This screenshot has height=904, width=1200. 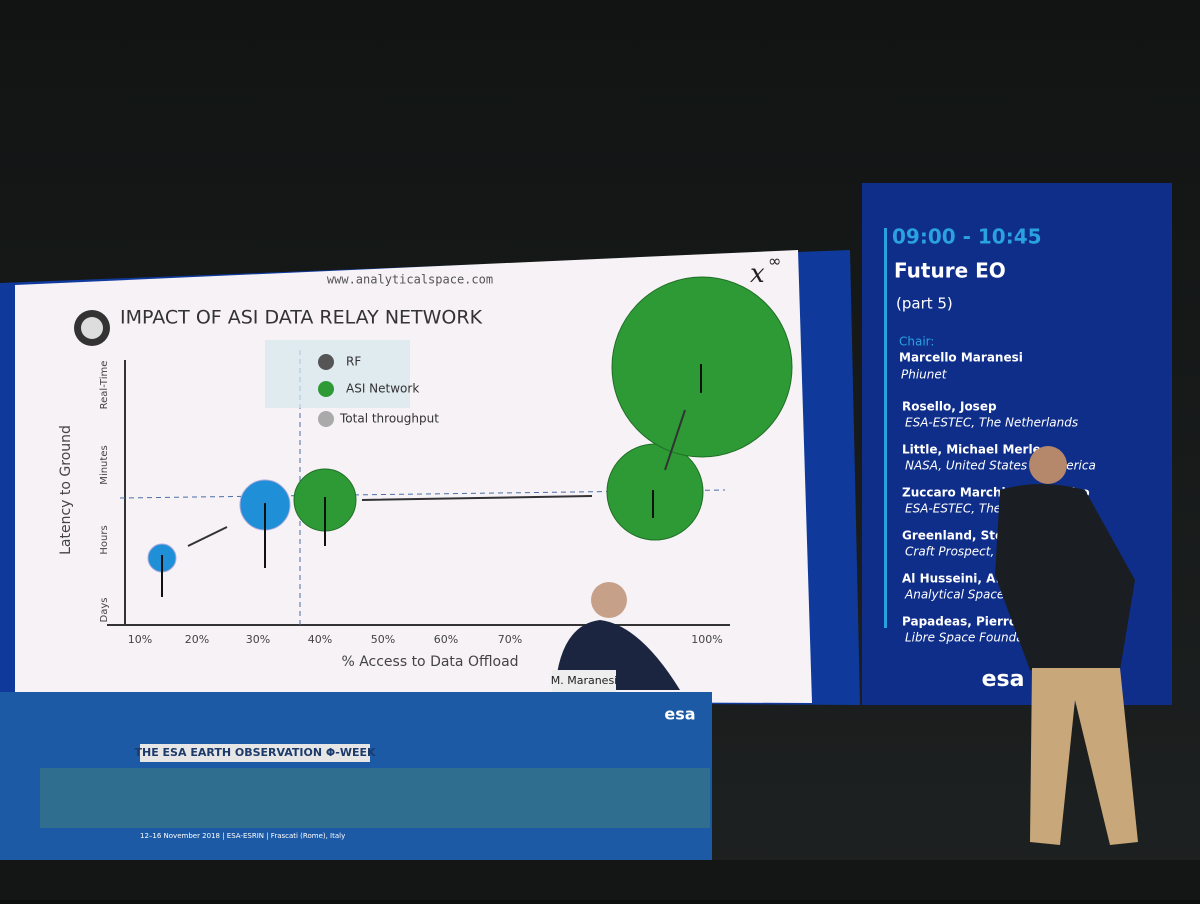 I want to click on x-tick-label: 10%, so click(x=140, y=639).